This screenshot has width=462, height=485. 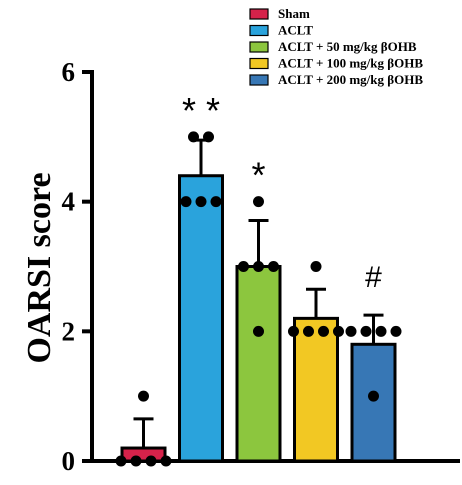 What do you see at coordinates (69, 72) in the screenshot?
I see `y-tick-label: 6` at bounding box center [69, 72].